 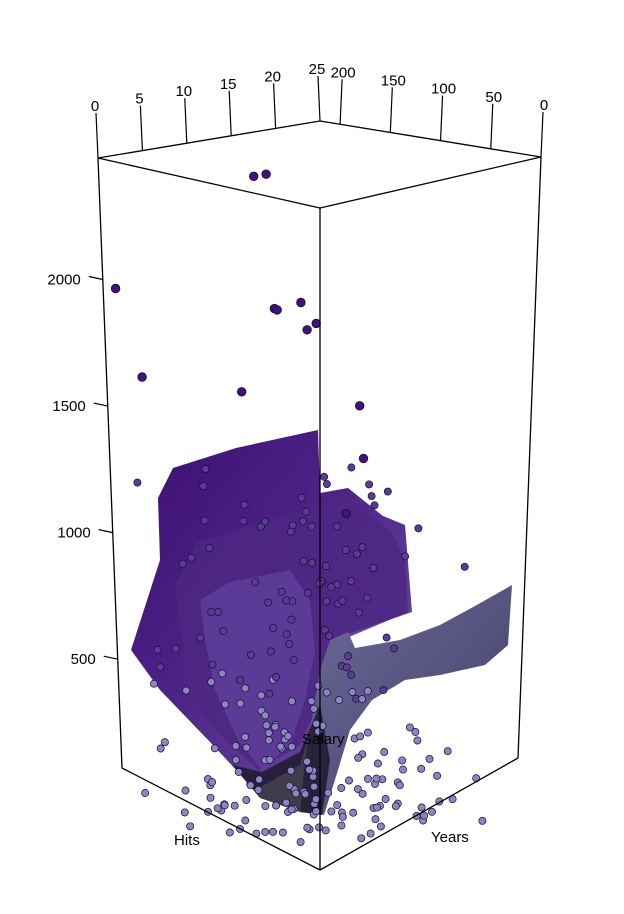 I want to click on surface-front-fold, so click(x=257, y=670).